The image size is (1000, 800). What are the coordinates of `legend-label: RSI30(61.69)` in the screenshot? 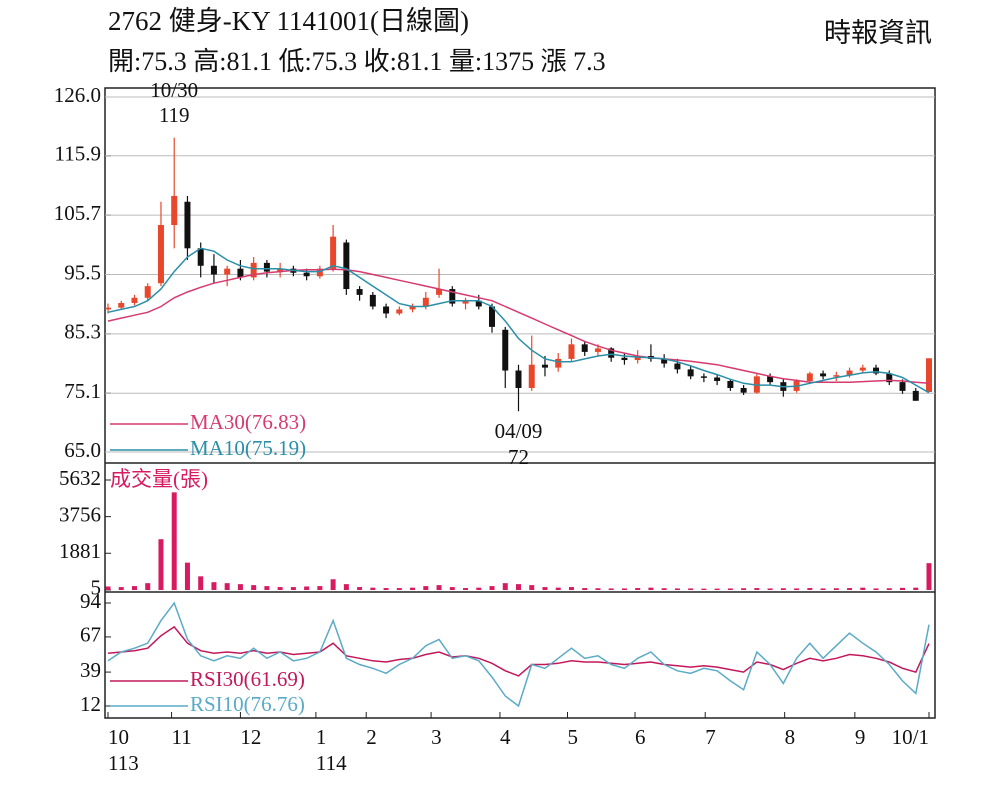 It's located at (247, 679).